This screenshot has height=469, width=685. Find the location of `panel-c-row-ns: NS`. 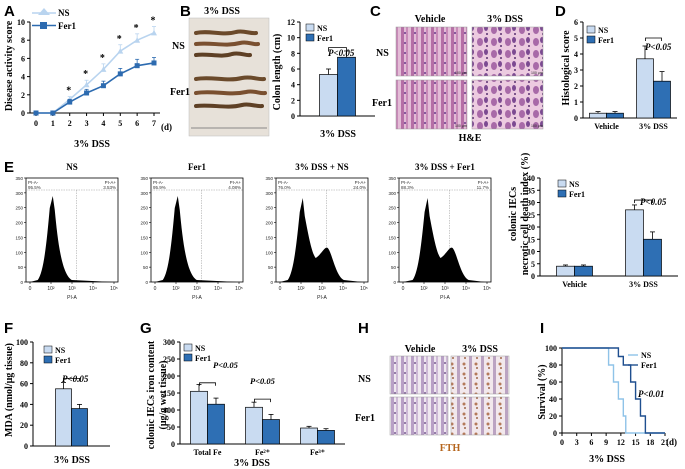

panel-c-row-ns: NS is located at coordinates (382, 53).